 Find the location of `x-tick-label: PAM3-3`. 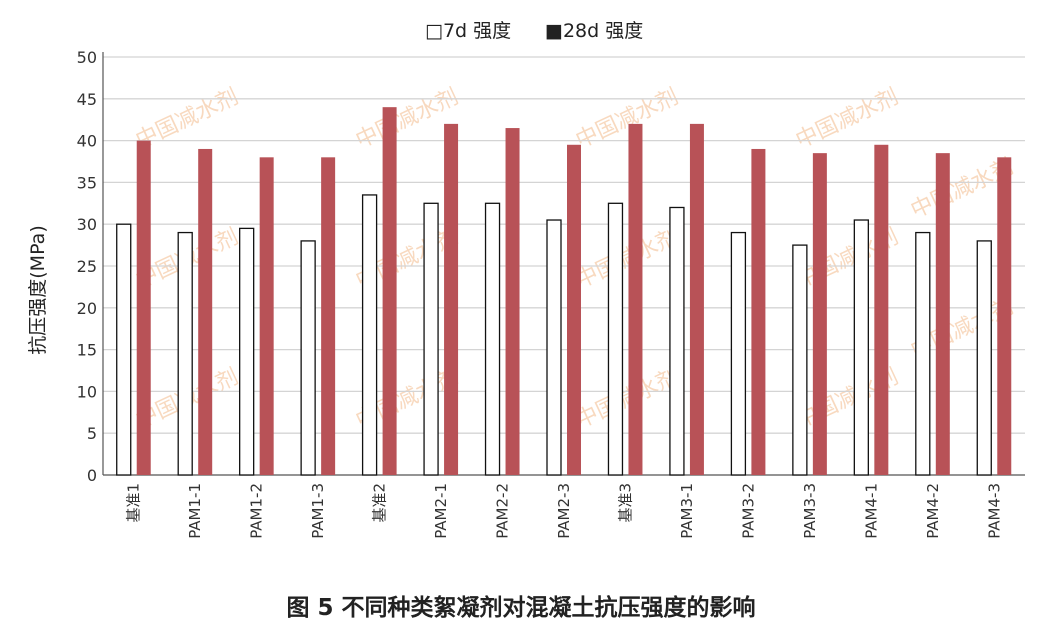

x-tick-label: PAM3-3 is located at coordinates (810, 511).